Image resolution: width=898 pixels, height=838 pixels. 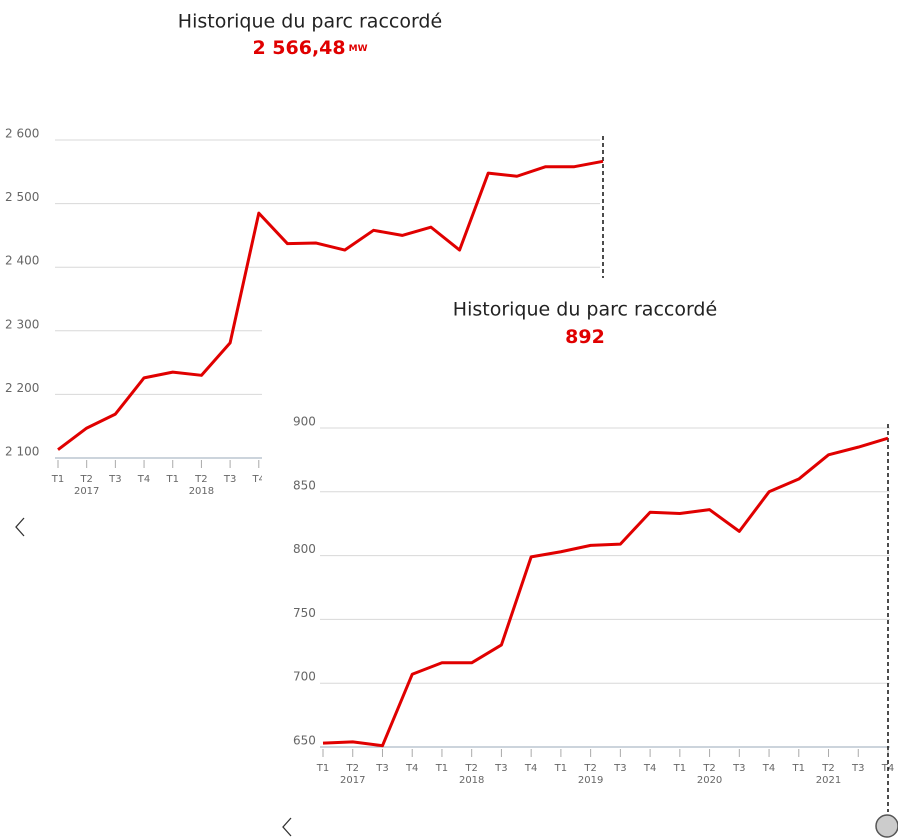 What do you see at coordinates (886, 826) in the screenshot?
I see `cursor-handle` at bounding box center [886, 826].